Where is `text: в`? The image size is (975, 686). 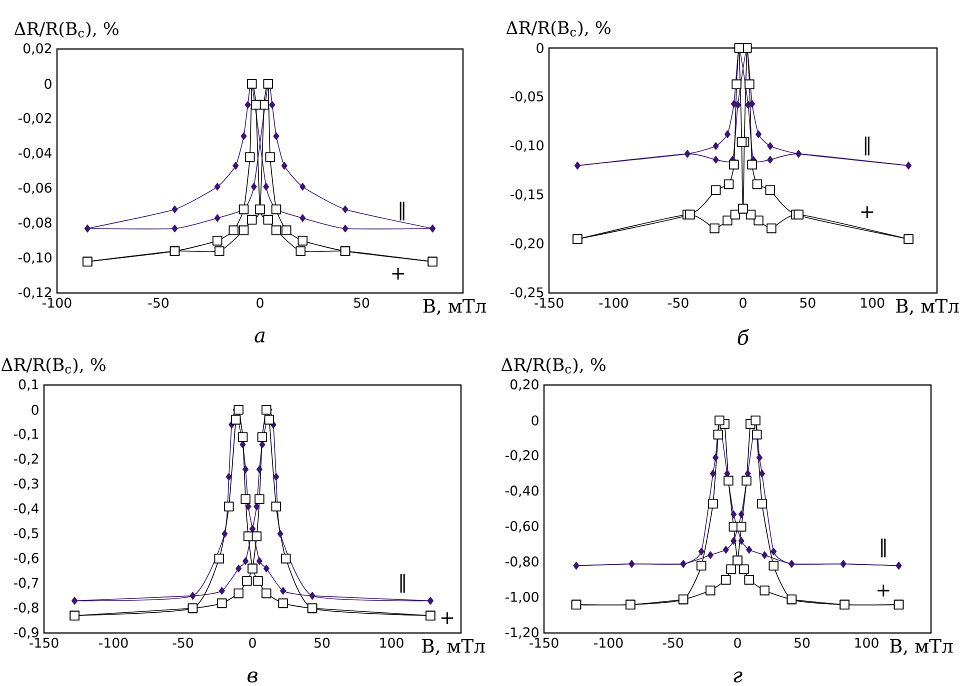
text: в is located at coordinates (253, 677).